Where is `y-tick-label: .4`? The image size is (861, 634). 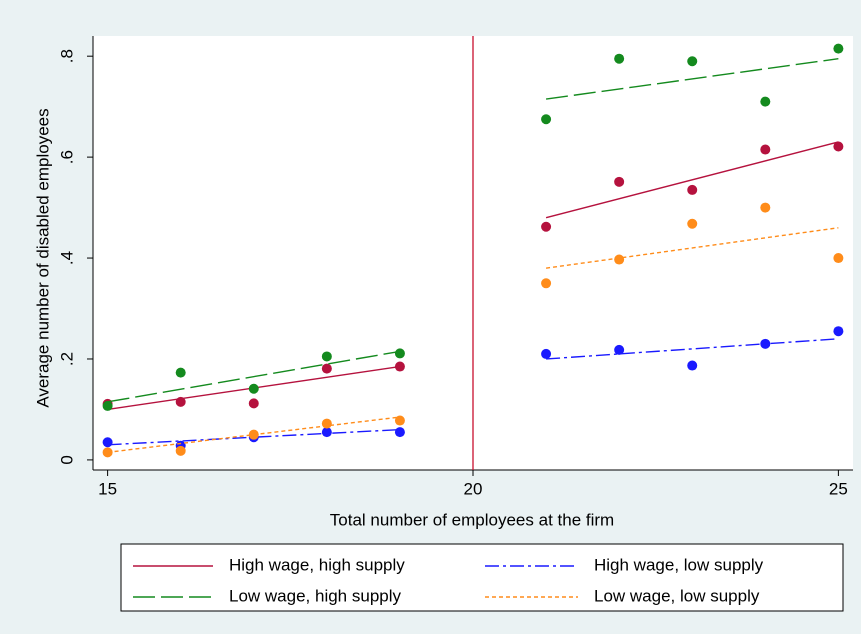 y-tick-label: .4 is located at coordinates (66, 258).